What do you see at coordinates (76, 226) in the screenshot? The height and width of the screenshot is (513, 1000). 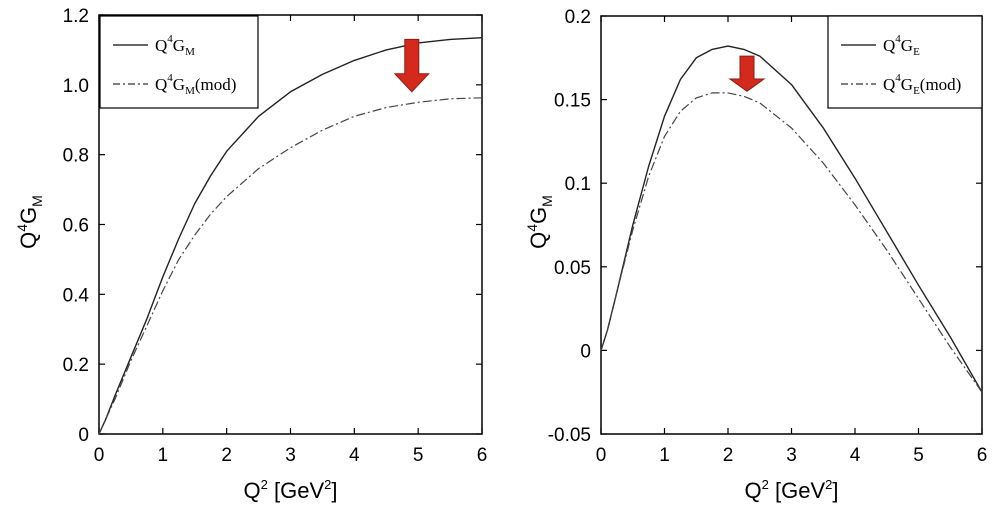 I see `chart-0-y-tick-label: 0.6` at bounding box center [76, 226].